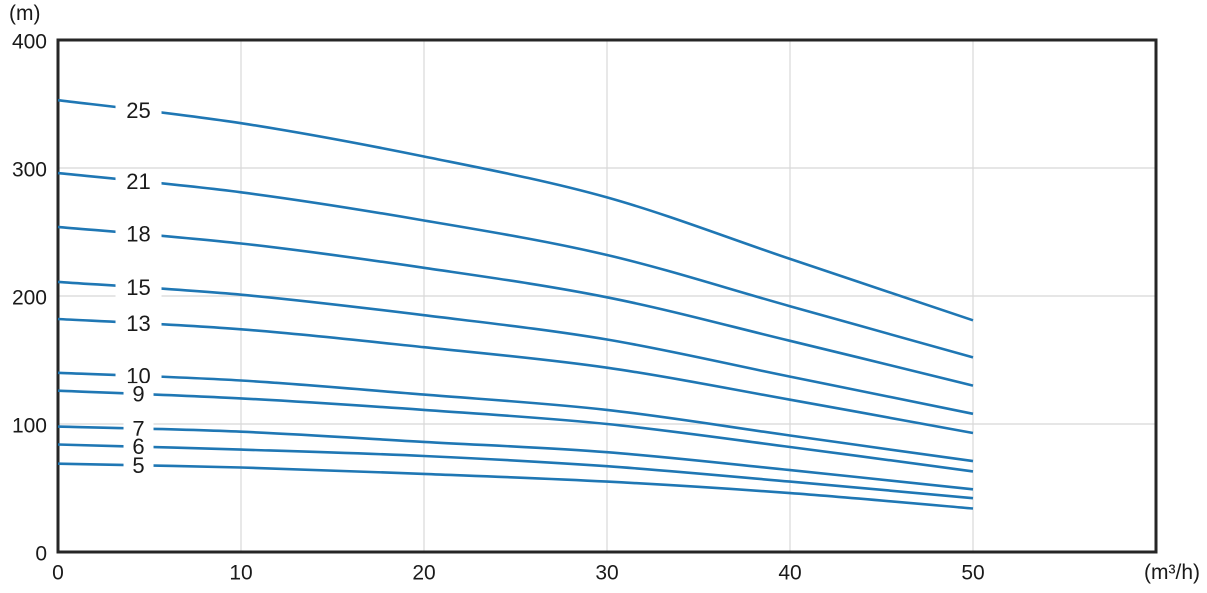 Image resolution: width=1207 pixels, height=593 pixels. I want to click on curve-label-25: 25, so click(138, 110).